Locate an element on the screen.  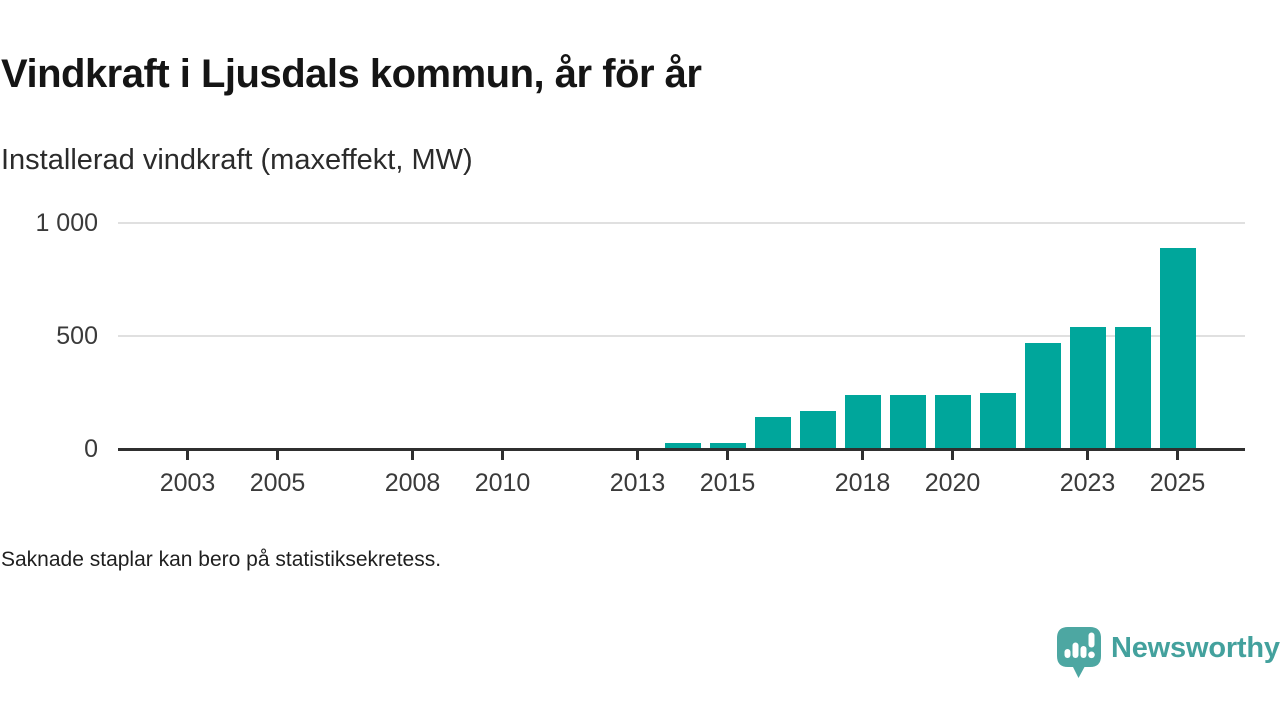
x-tick-label-2015: 2015 is located at coordinates (727, 483).